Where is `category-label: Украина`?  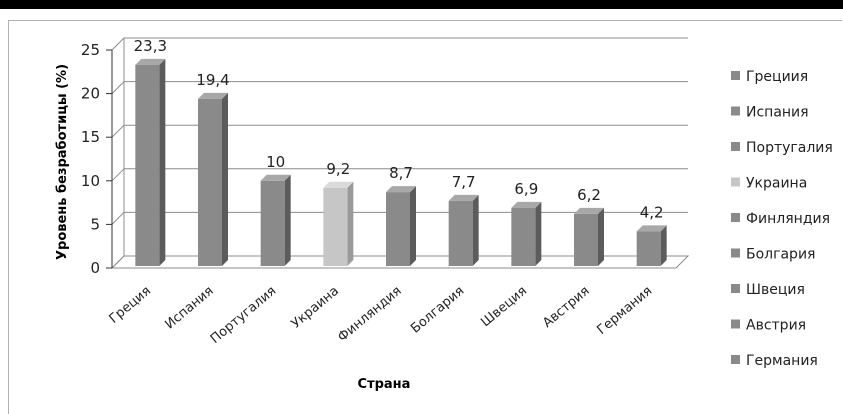
category-label: Украина is located at coordinates (315, 308).